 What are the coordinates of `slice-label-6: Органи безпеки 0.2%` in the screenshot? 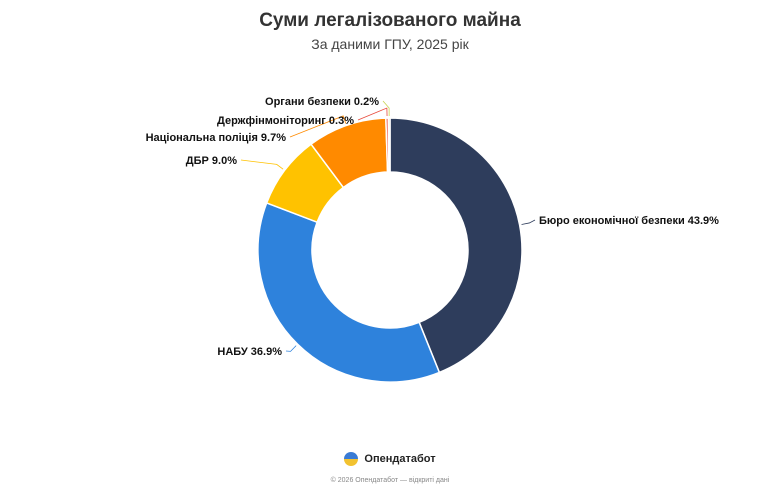 It's located at (322, 102).